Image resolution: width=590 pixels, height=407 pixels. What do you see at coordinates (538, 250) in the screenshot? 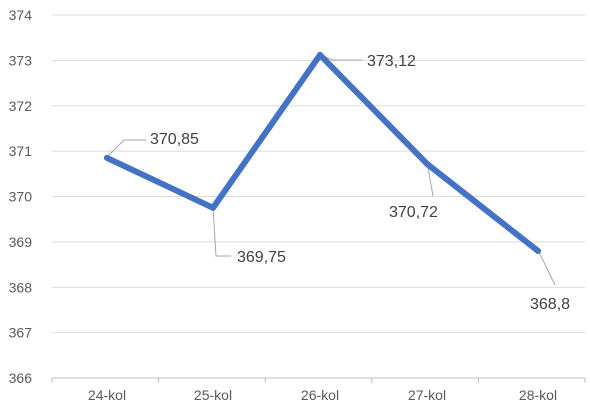
I see `data-point-28-kol` at bounding box center [538, 250].